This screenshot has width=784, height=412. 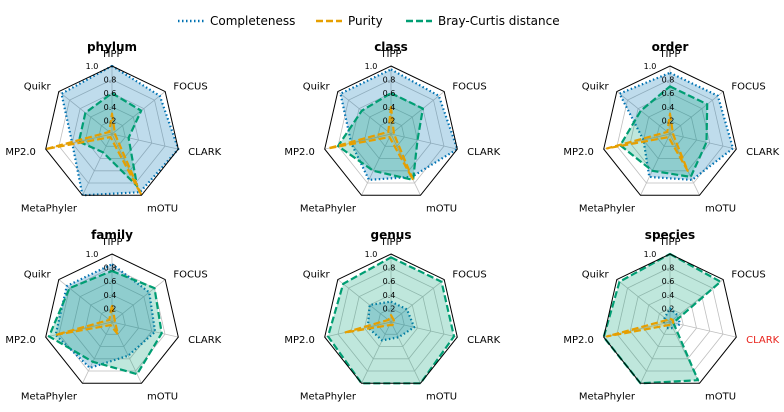 What do you see at coordinates (236, 21) in the screenshot?
I see `legend-entry: Completeness` at bounding box center [236, 21].